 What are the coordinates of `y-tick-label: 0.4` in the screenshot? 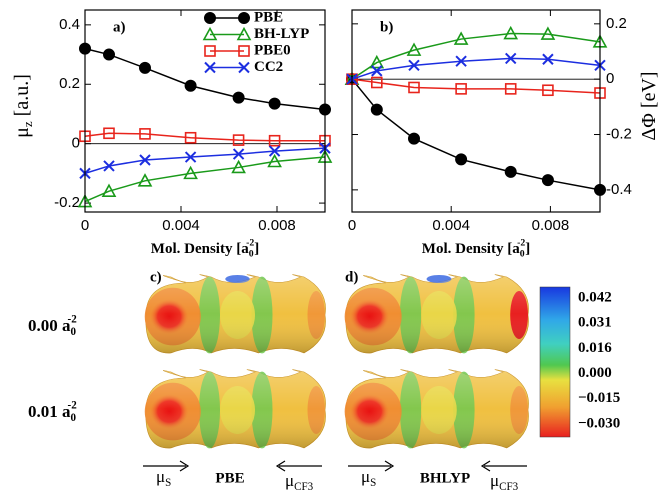 It's located at (69, 24).